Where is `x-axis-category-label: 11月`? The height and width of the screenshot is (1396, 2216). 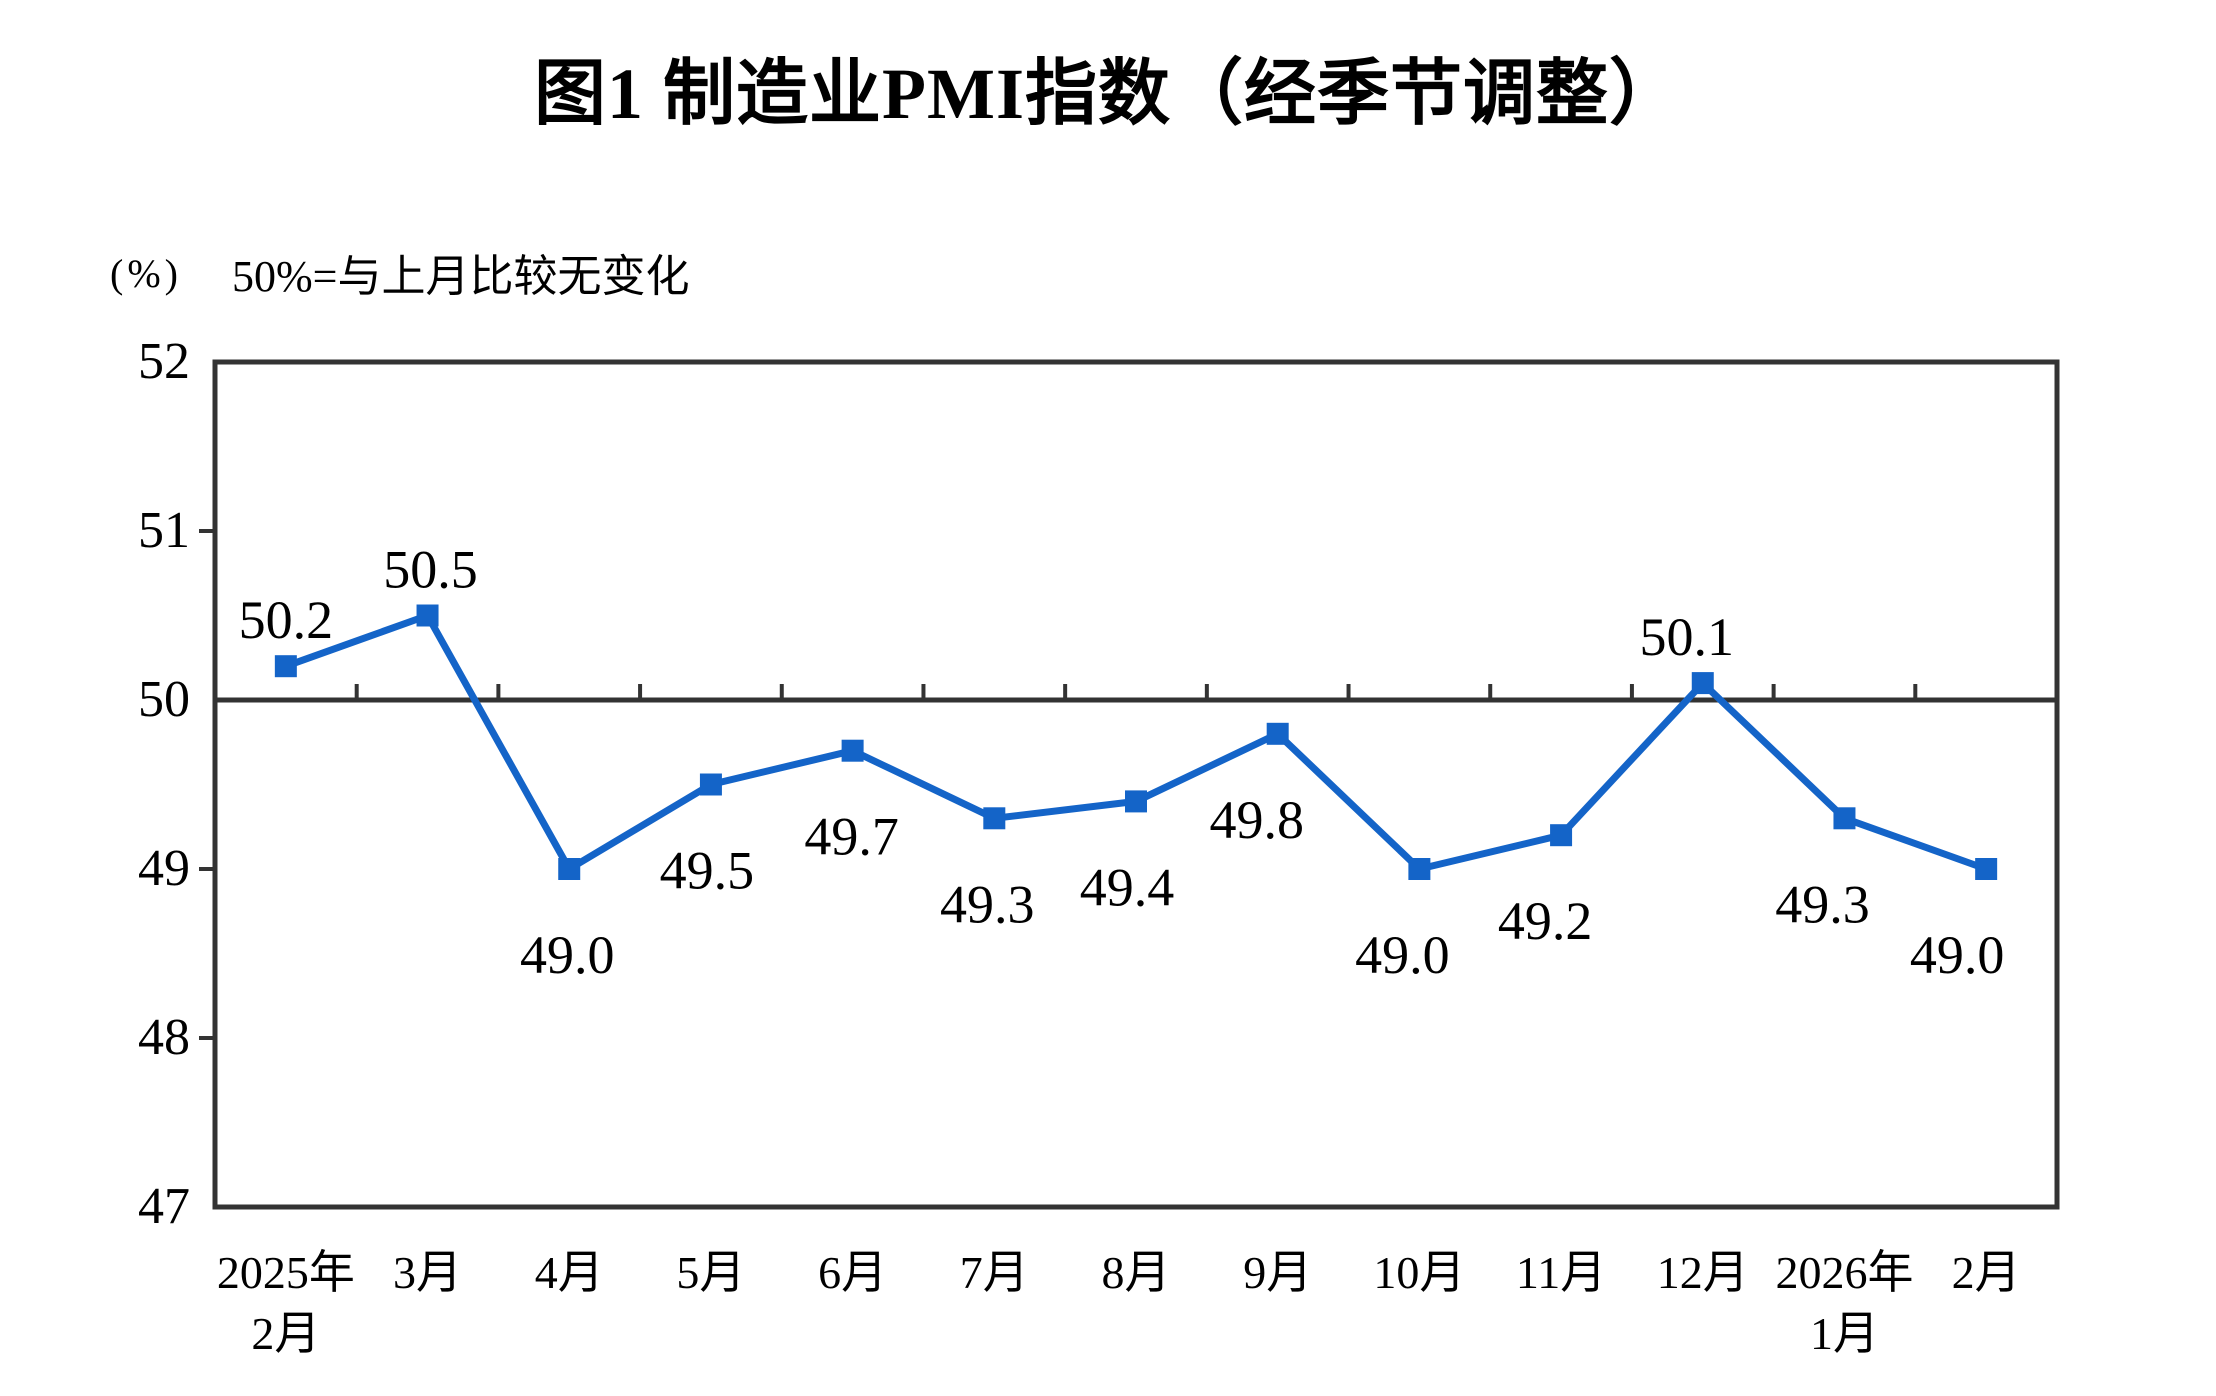
x-axis-category-label: 11月 is located at coordinates (1561, 1272).